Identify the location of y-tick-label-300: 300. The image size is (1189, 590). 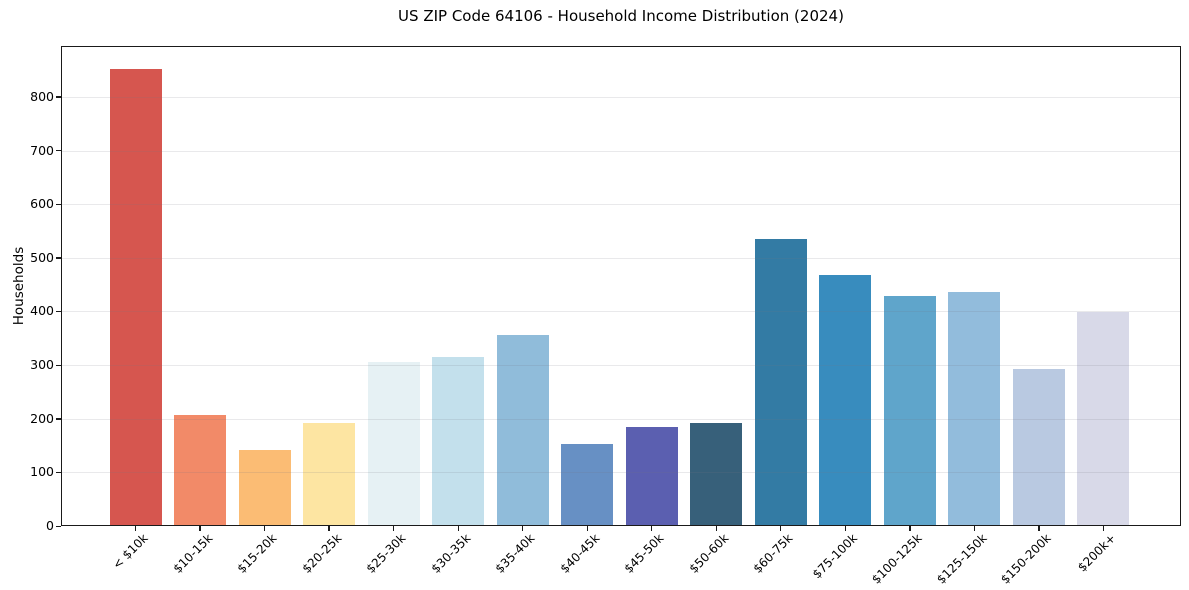
(42, 365).